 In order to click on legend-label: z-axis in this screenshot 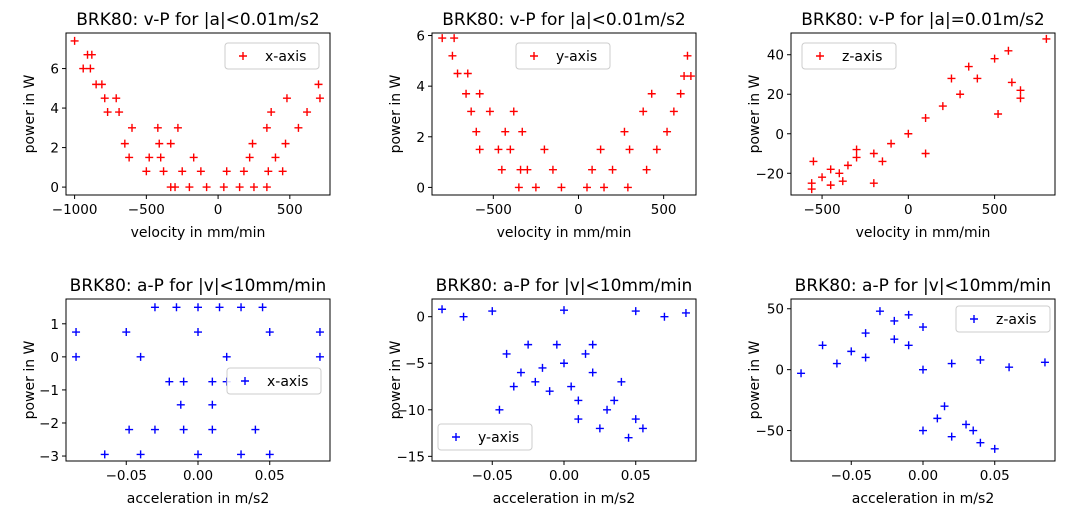, I will do `click(1016, 320)`.